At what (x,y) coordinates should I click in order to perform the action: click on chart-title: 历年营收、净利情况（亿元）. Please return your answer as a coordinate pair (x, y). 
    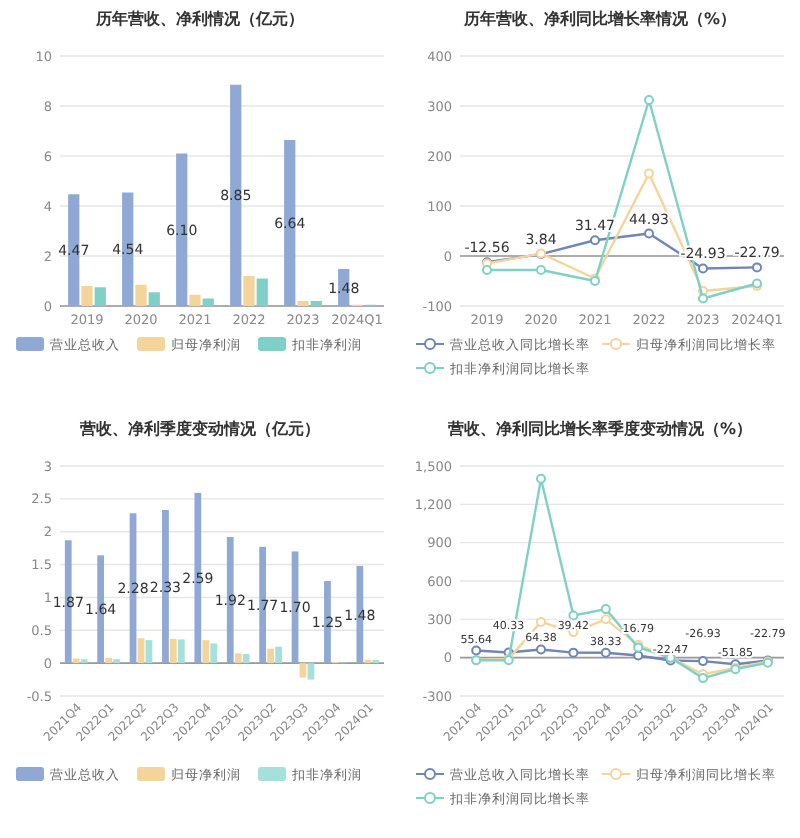
    Looking at the image, I should click on (199, 19).